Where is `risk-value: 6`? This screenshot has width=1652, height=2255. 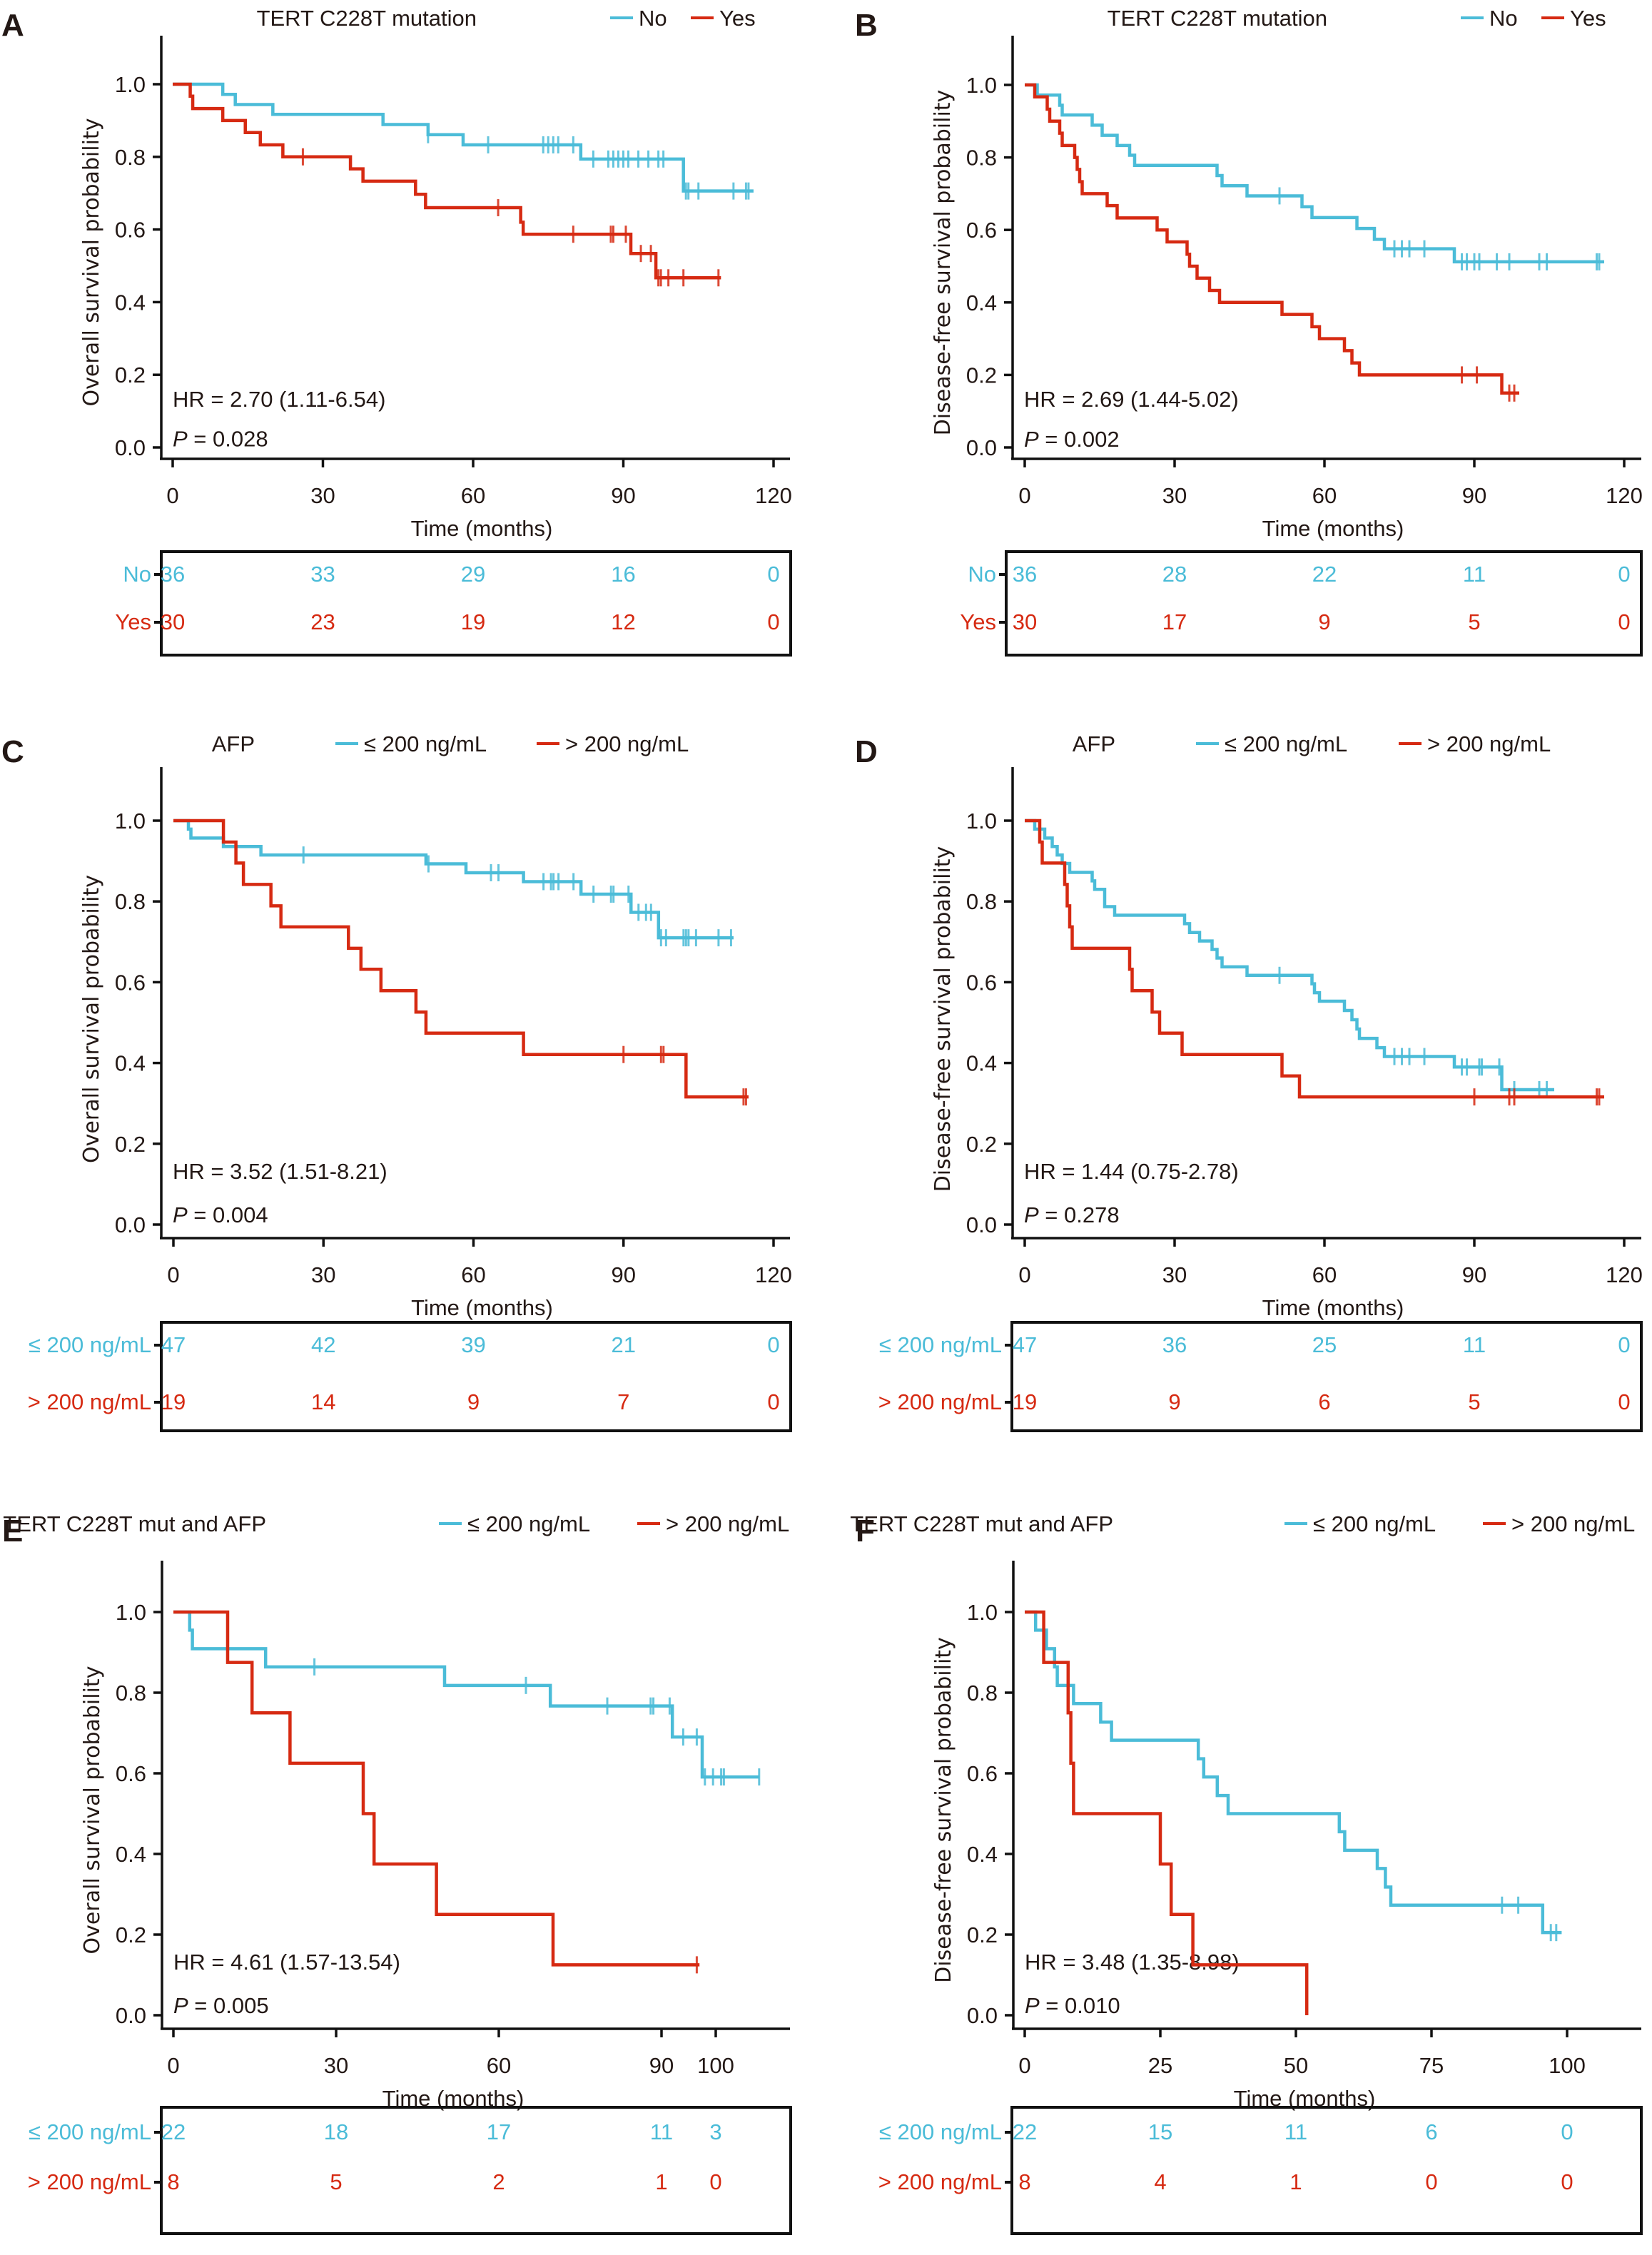
risk-value: 6 is located at coordinates (1324, 1401).